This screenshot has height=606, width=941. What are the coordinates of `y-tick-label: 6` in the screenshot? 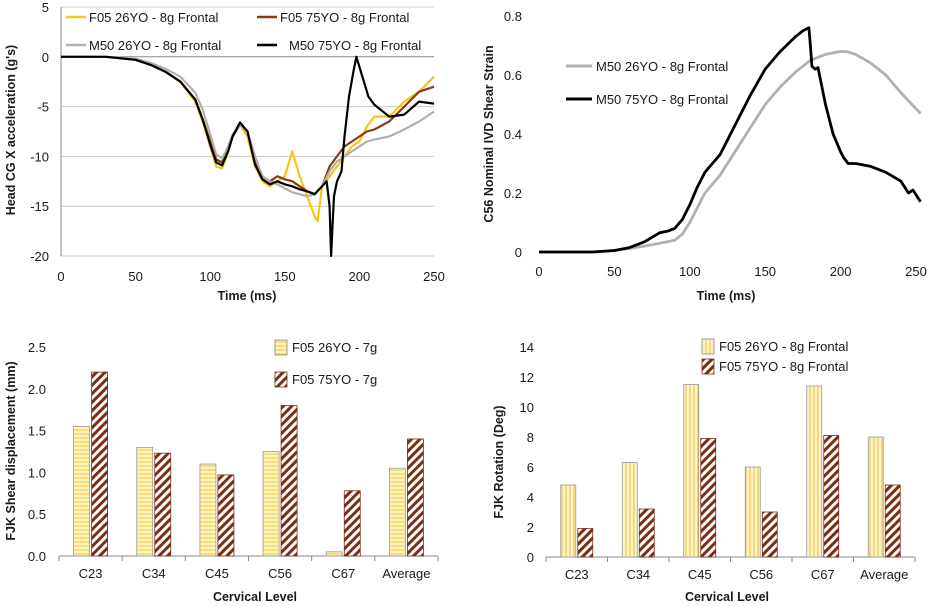 It's located at (530, 467).